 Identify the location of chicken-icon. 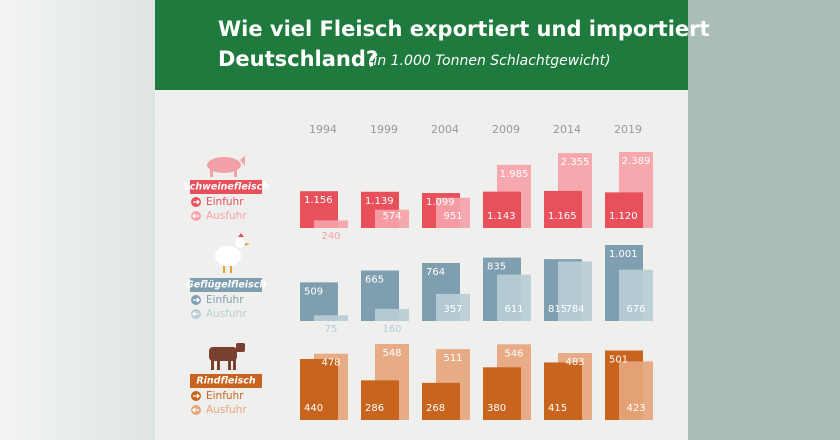
(232, 253).